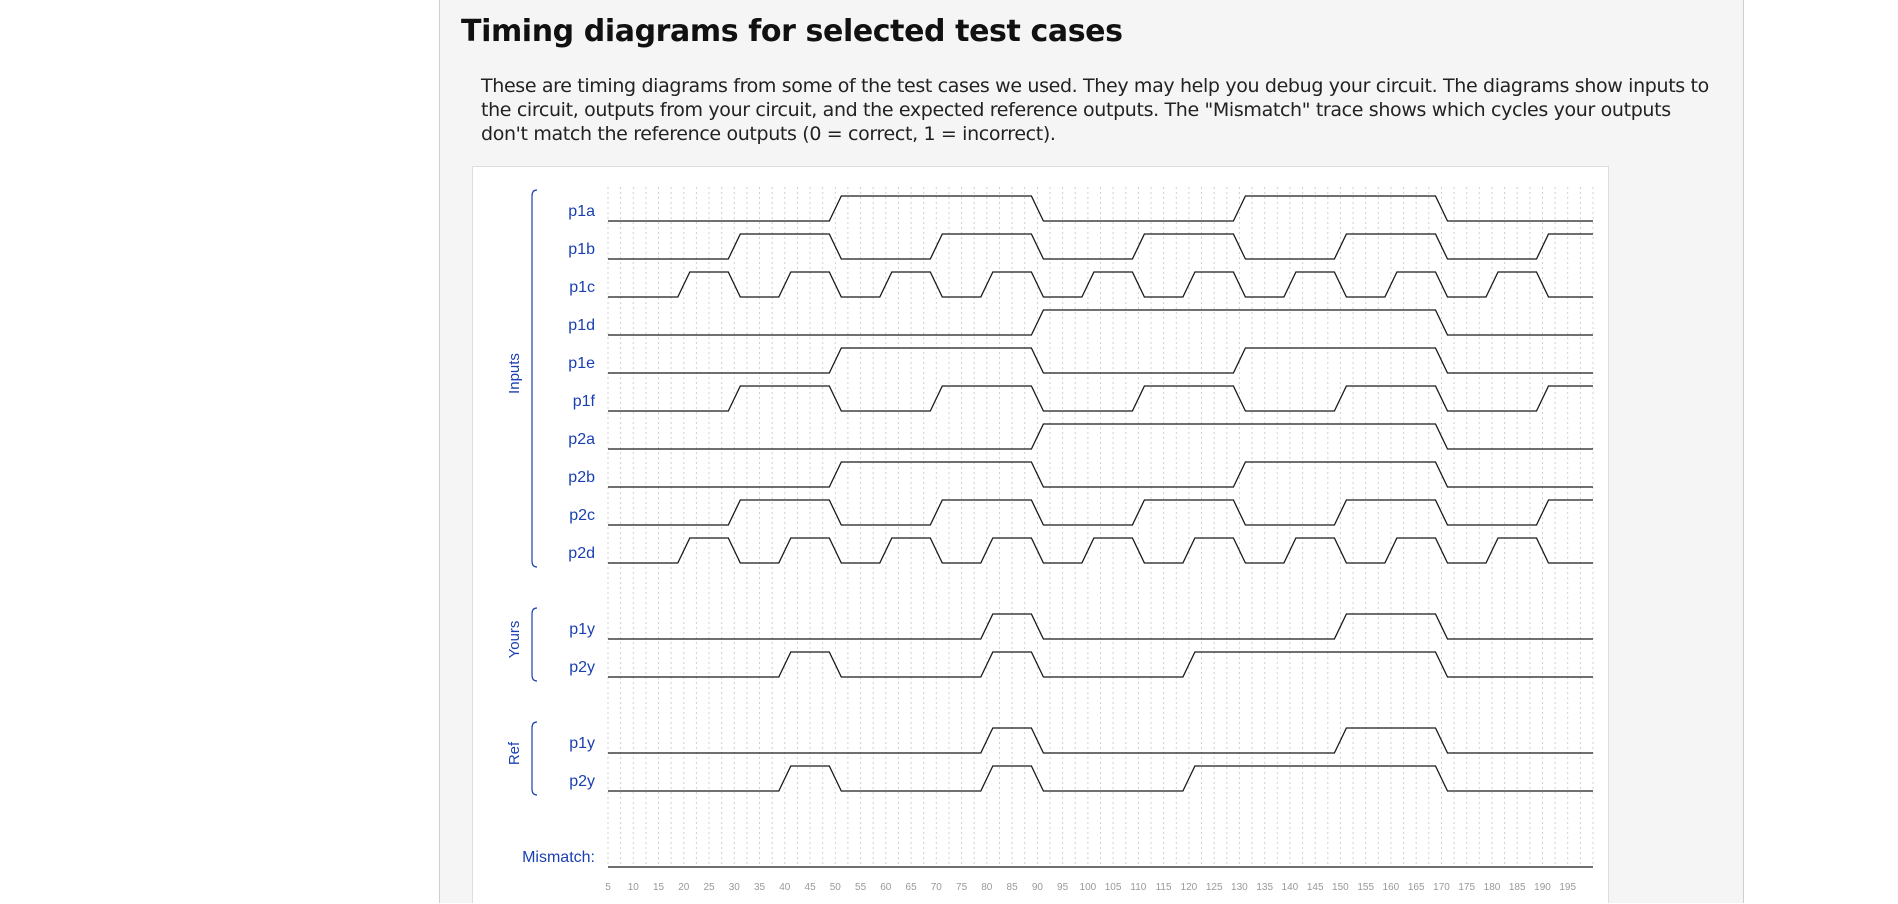 This screenshot has width=1898, height=904. I want to click on time-tick-label: 80, so click(987, 887).